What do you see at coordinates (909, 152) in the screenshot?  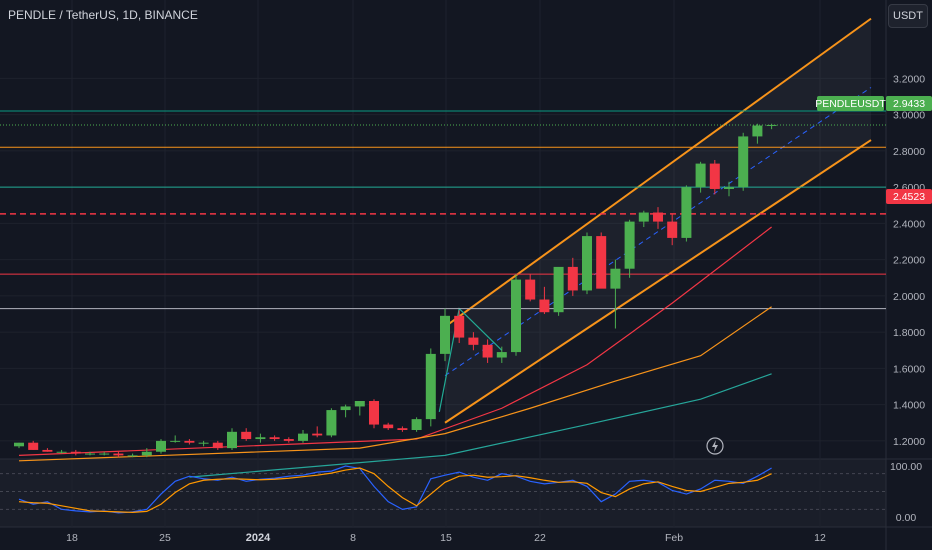 I see `price-tick-label: 2.8000` at bounding box center [909, 152].